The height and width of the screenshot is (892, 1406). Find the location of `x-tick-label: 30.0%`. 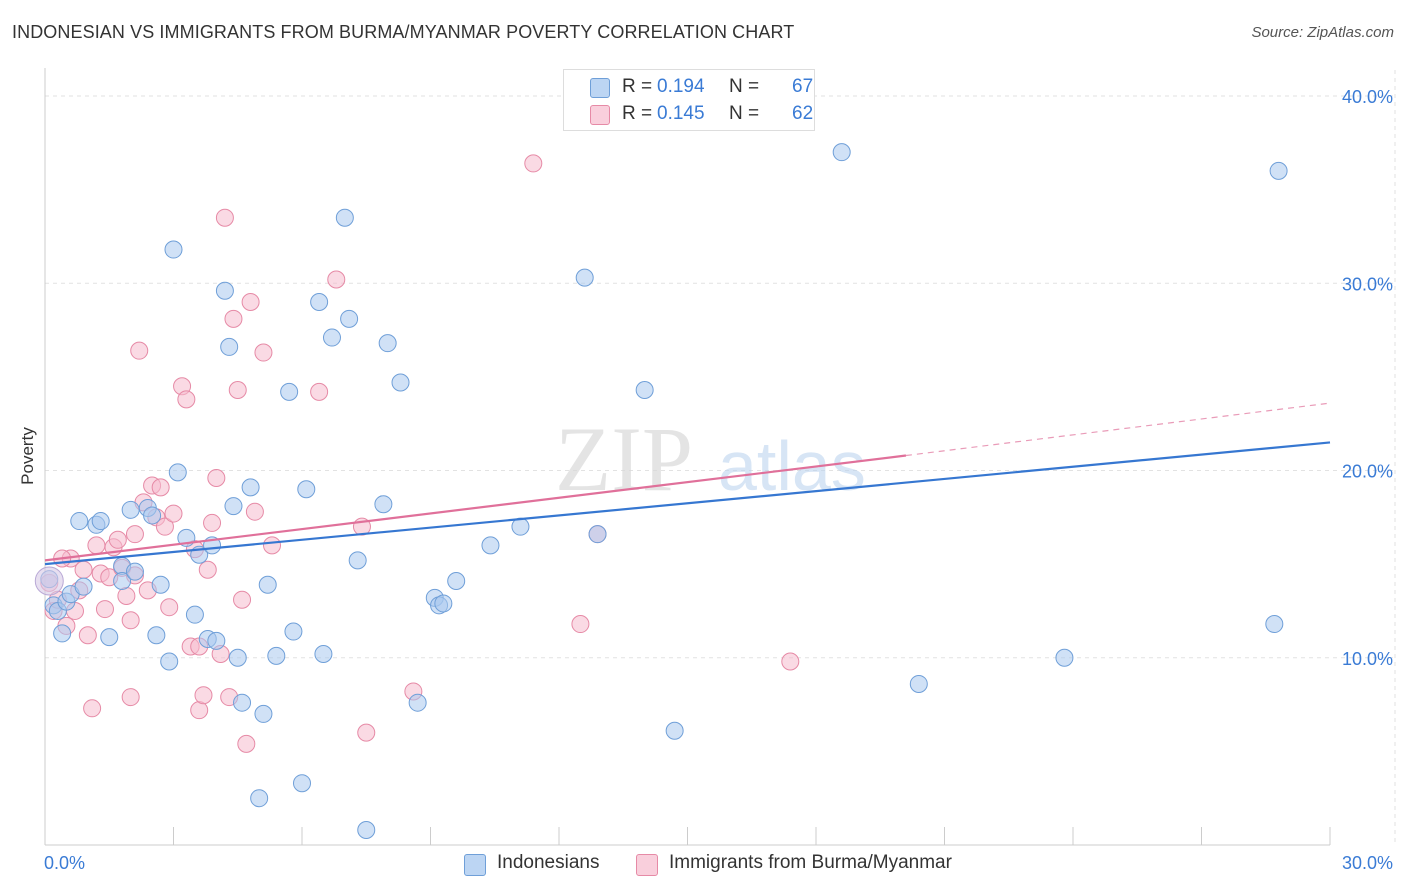

x-tick-label: 30.0% is located at coordinates (1367, 863).